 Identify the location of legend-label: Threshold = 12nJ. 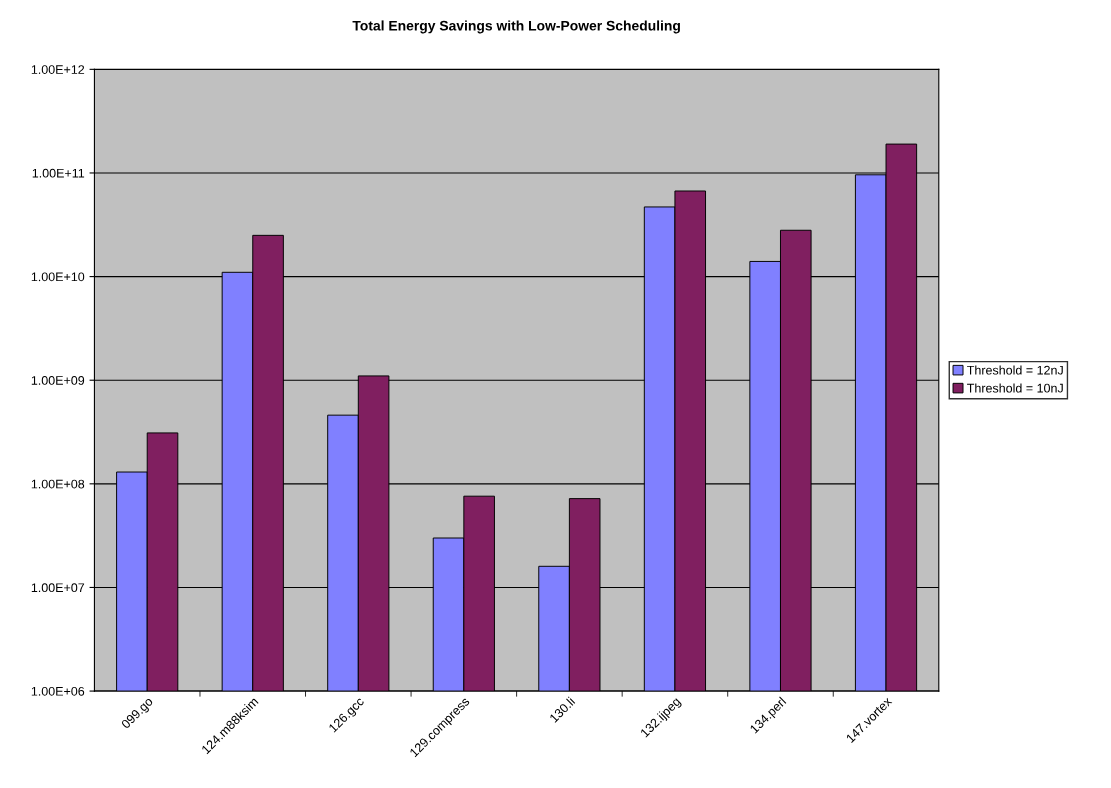
(1015, 370).